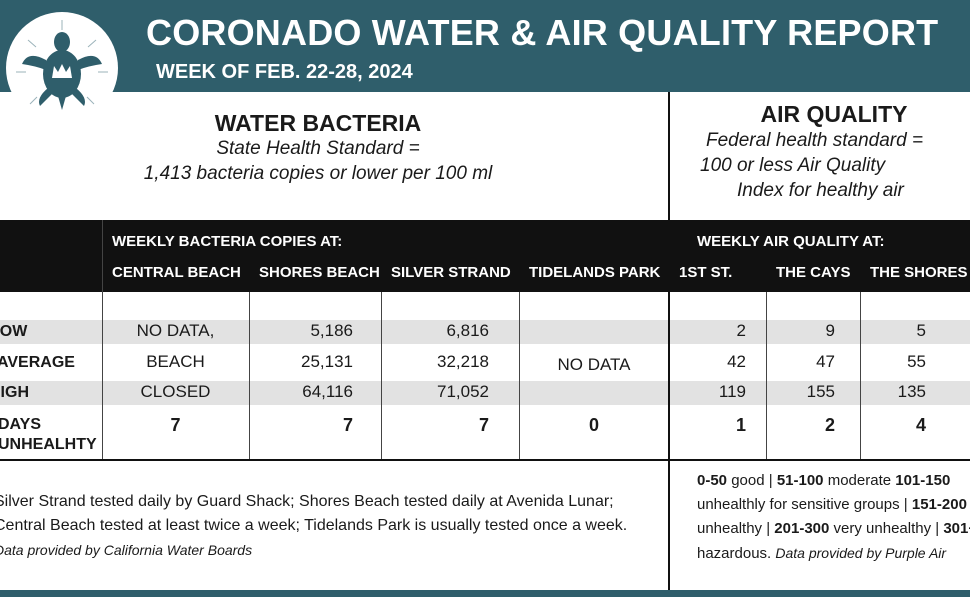 This screenshot has height=597, width=970. What do you see at coordinates (916, 361) in the screenshot?
I see `cell-value: 55` at bounding box center [916, 361].